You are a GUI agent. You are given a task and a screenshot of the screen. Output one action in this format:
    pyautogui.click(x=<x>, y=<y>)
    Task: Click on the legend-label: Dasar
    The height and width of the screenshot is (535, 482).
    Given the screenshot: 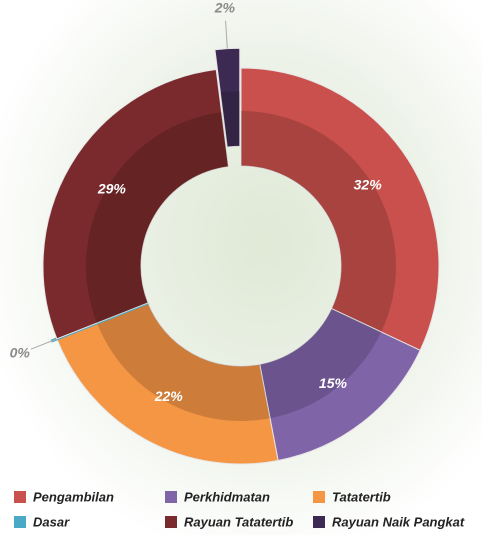 What is the action you would take?
    pyautogui.click(x=51, y=521)
    